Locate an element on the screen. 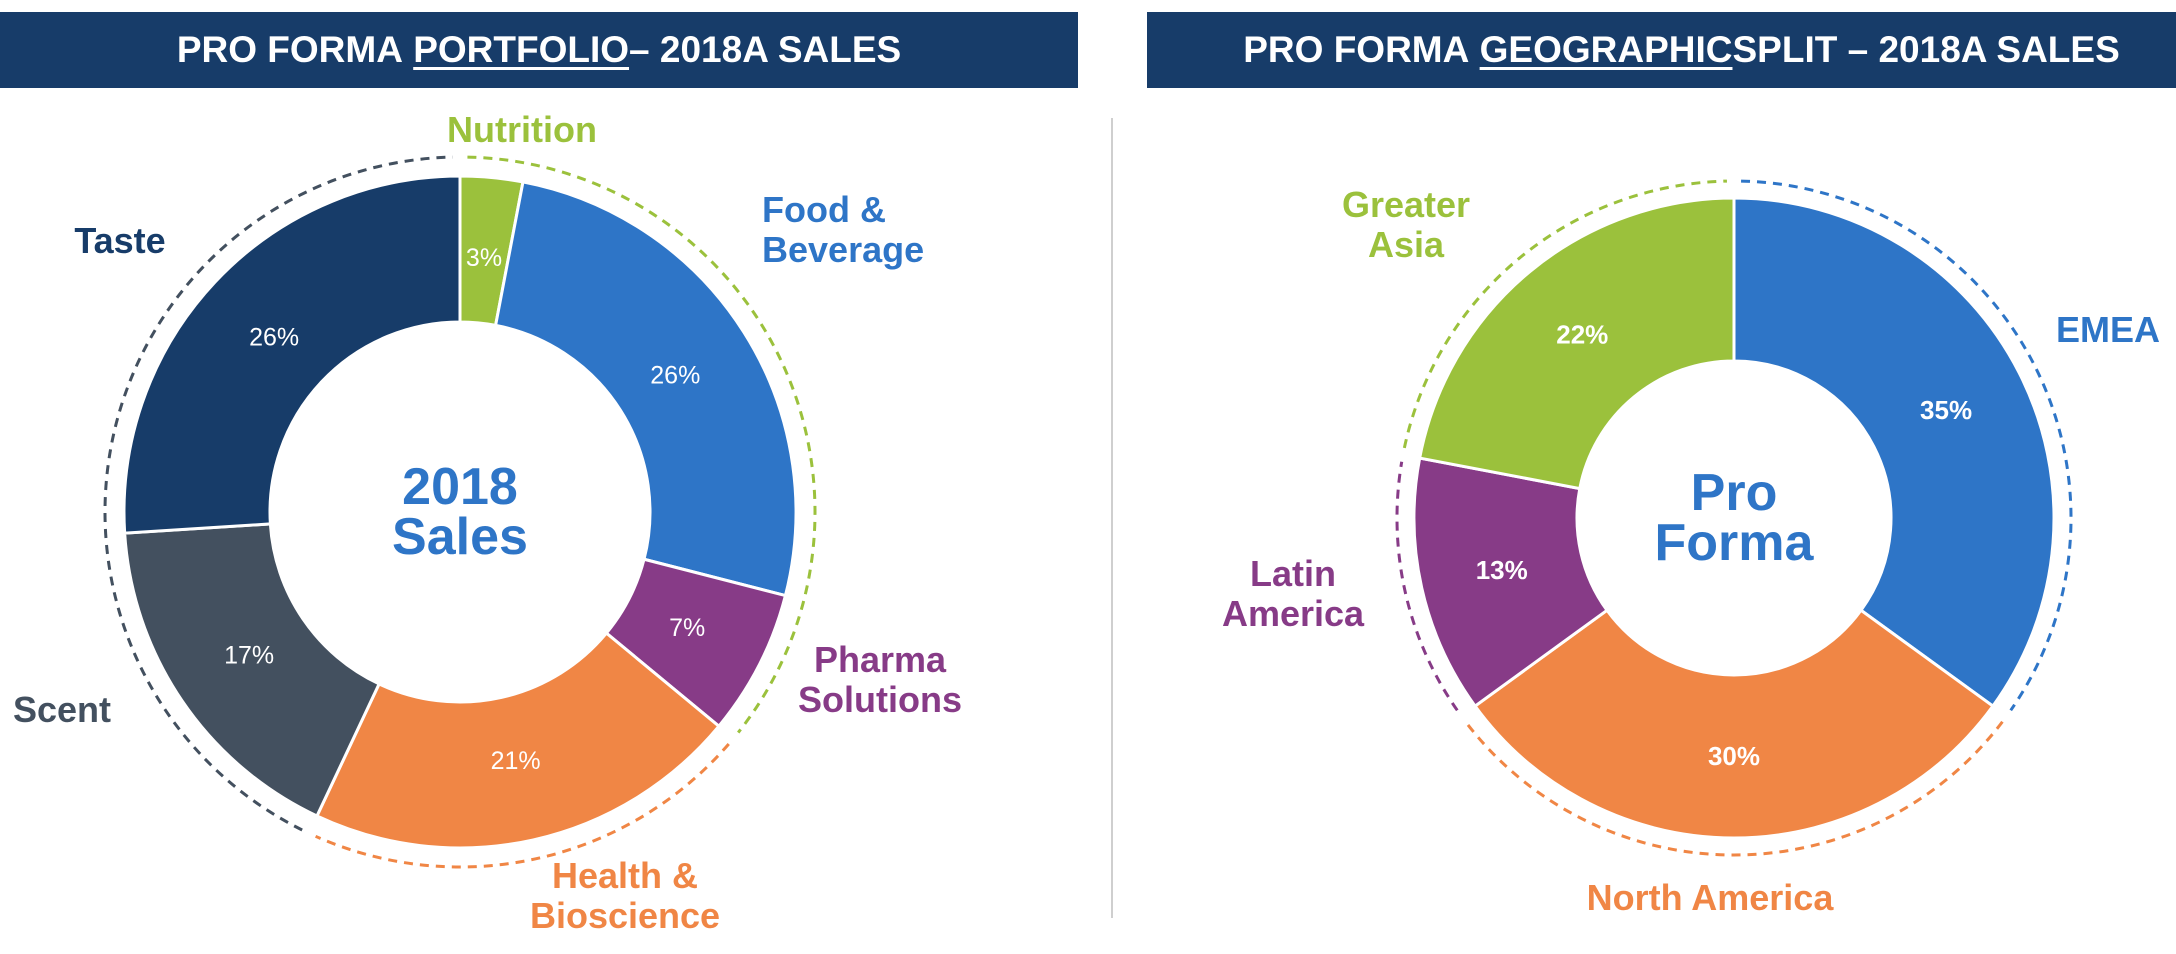  category-label-scent: Scent is located at coordinates (62, 709).